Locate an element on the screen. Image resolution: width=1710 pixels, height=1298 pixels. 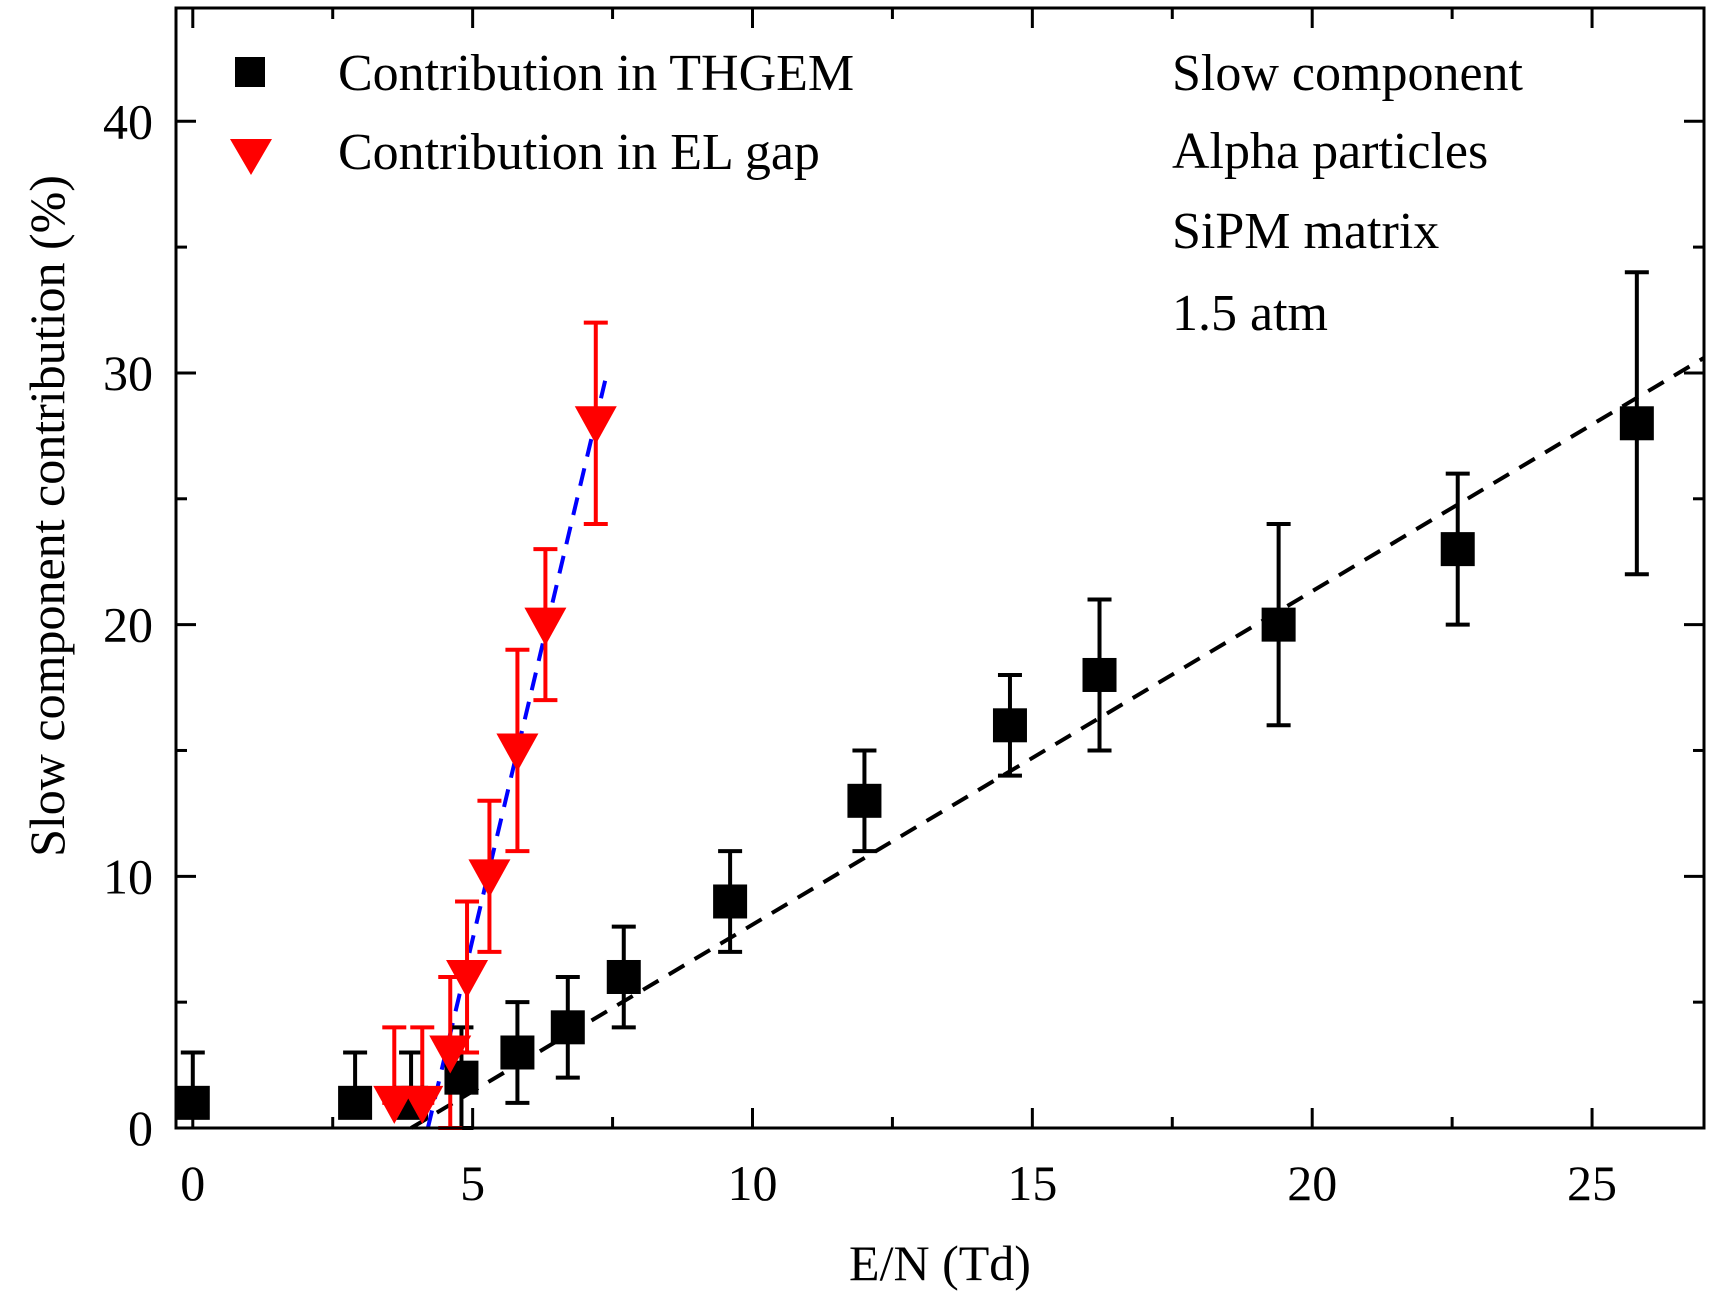
y-tick-label: 30 is located at coordinates (128, 373).